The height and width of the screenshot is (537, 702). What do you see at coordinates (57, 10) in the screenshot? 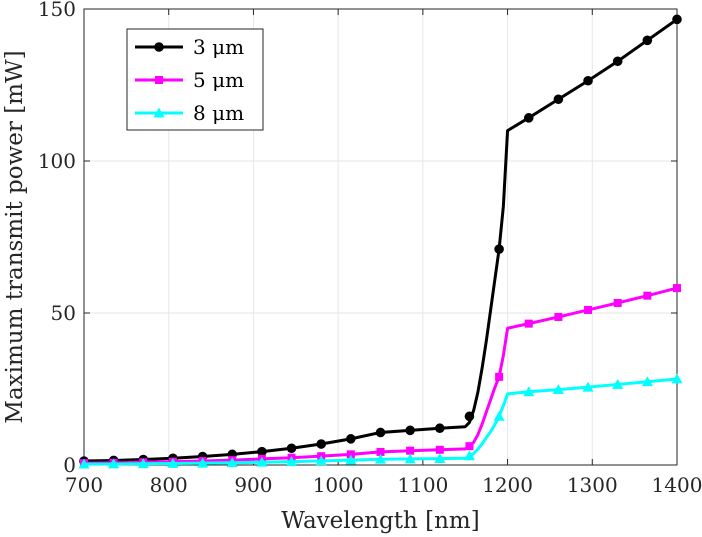
I see `y-tick-label: 150` at bounding box center [57, 10].